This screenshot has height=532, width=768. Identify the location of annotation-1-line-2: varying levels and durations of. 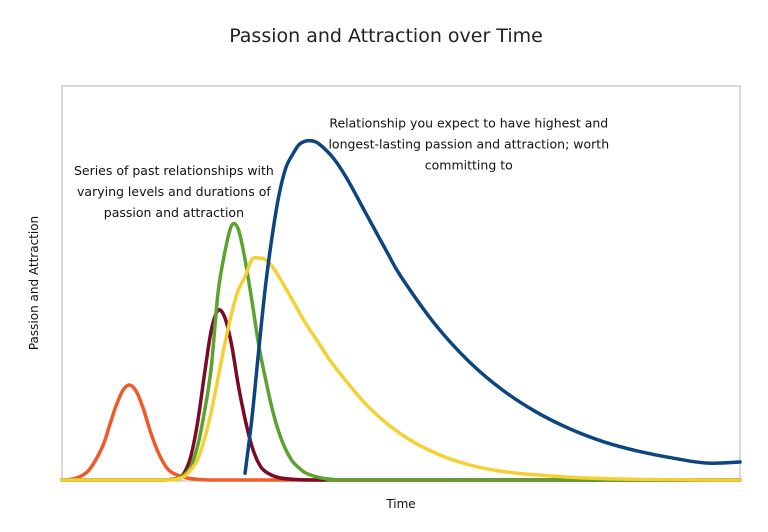
(174, 191).